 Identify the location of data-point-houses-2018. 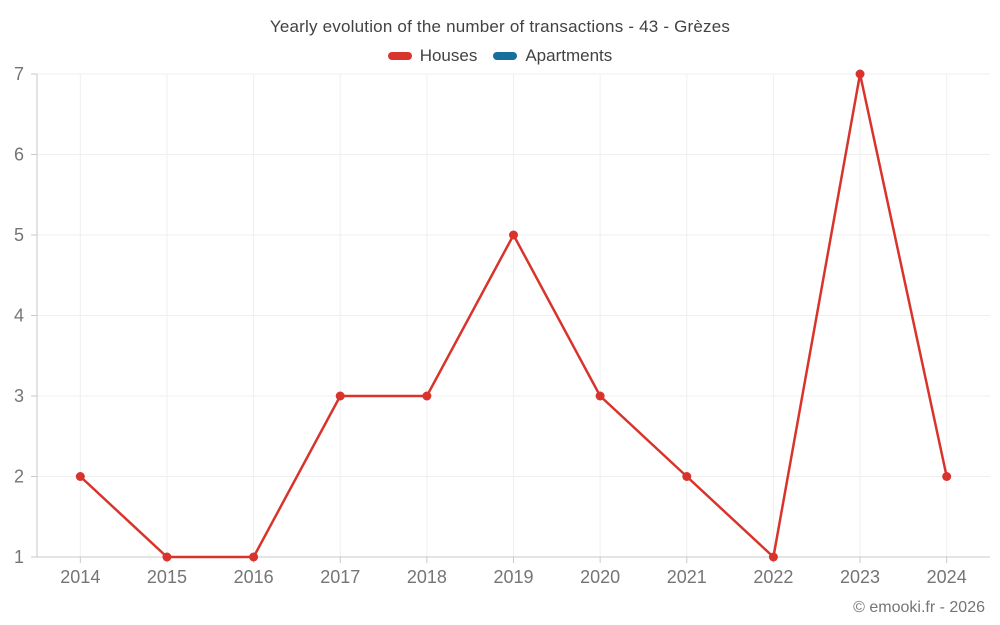
(427, 396).